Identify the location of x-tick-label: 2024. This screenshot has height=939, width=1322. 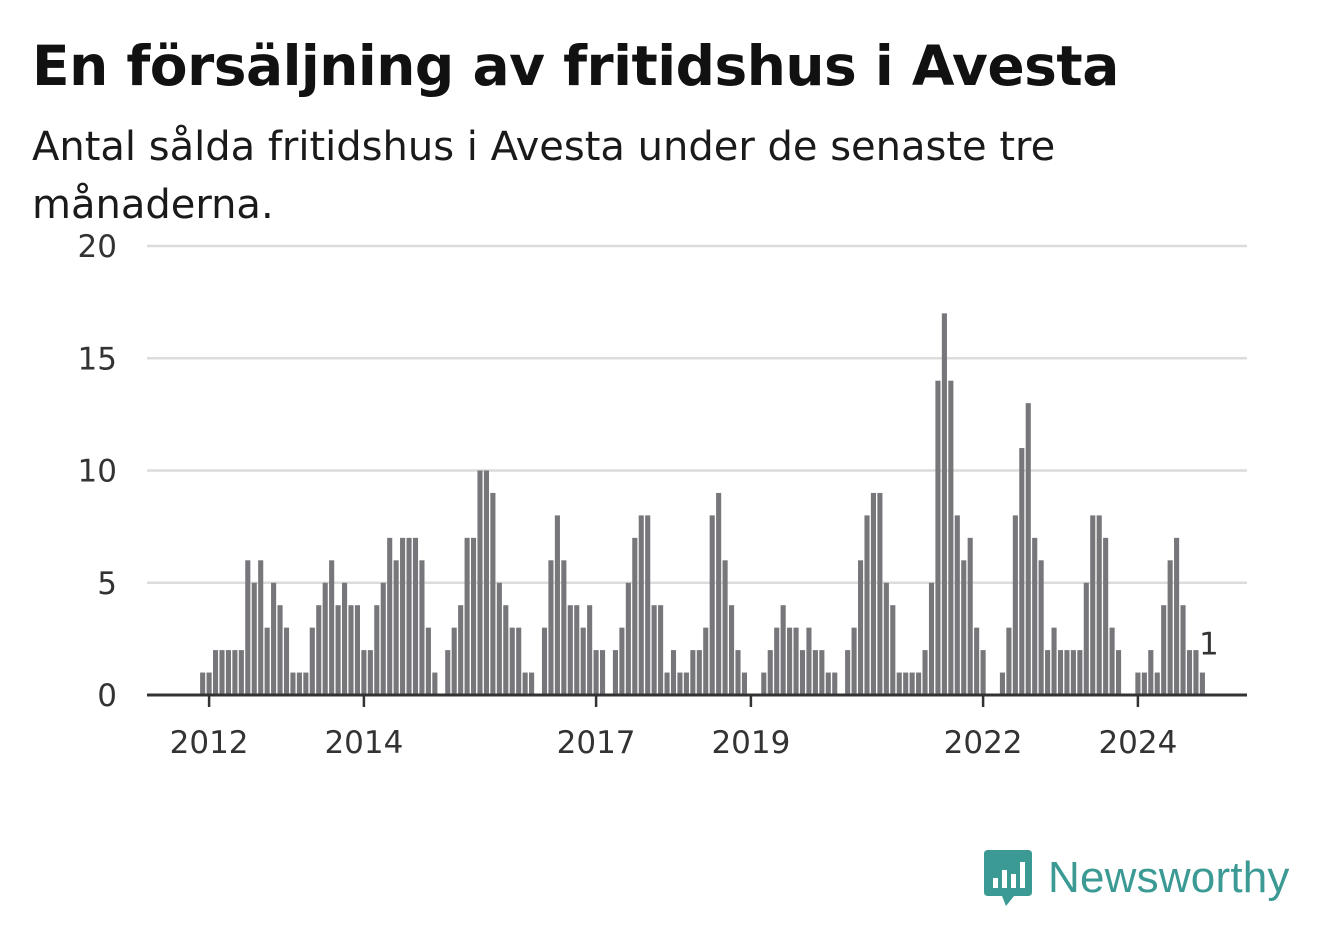
(1137, 743).